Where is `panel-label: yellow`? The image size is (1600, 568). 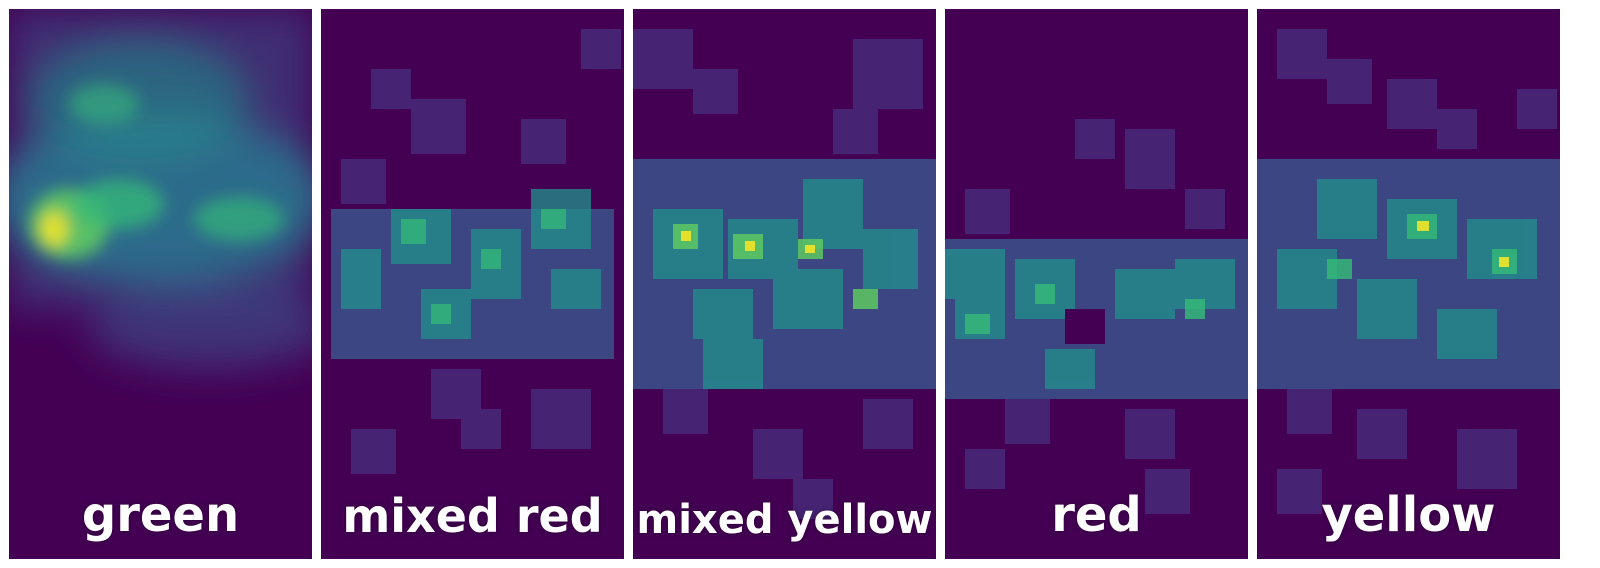
panel-label: yellow is located at coordinates (1408, 515).